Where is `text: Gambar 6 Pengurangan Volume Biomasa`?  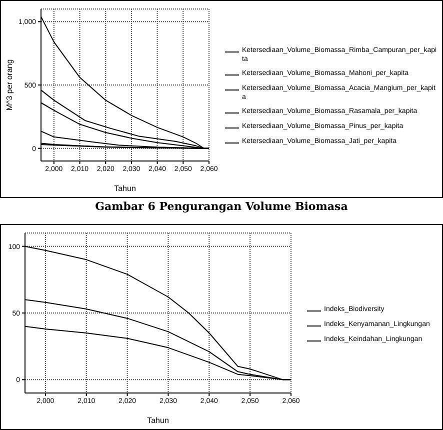 text: Gambar 6 Pengurangan Volume Biomasa is located at coordinates (221, 206).